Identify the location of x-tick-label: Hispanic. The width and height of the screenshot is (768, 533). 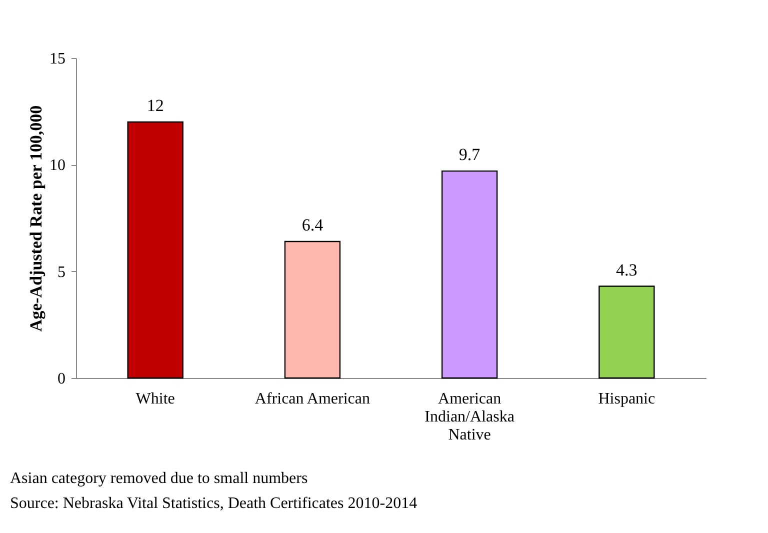
(627, 399).